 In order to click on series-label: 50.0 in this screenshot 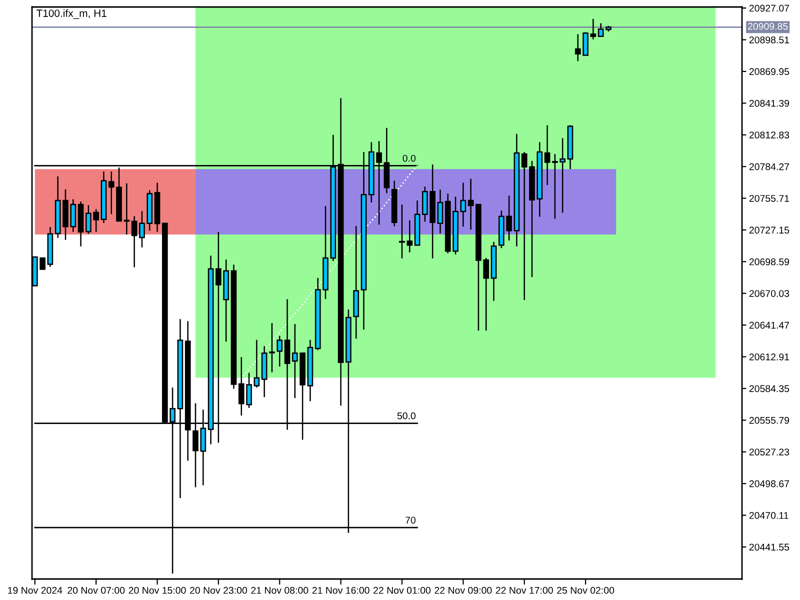, I will do `click(406, 416)`.